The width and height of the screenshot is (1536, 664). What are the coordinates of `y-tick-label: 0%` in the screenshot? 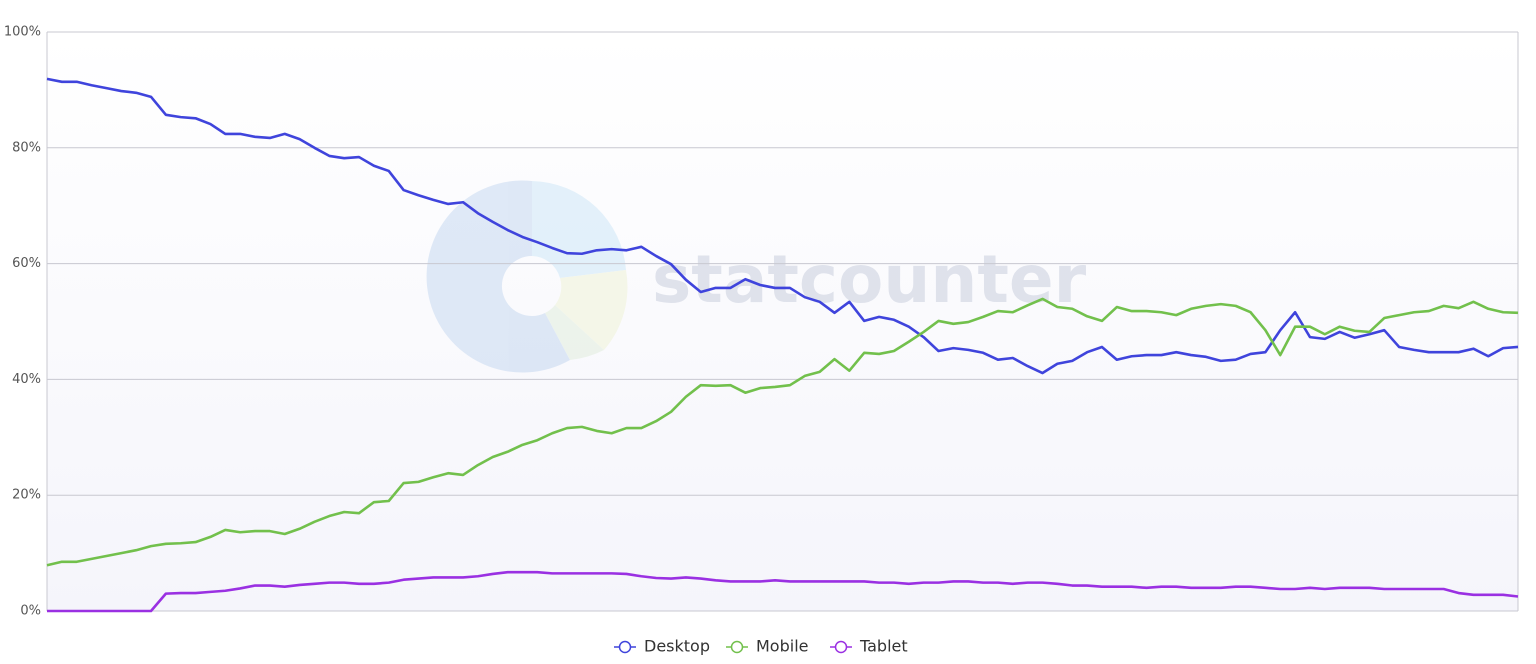 It's located at (30, 611).